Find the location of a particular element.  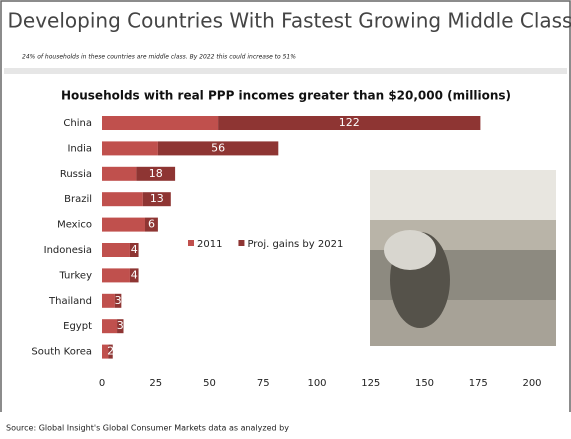

x-tick-label: 100 is located at coordinates (316, 383).